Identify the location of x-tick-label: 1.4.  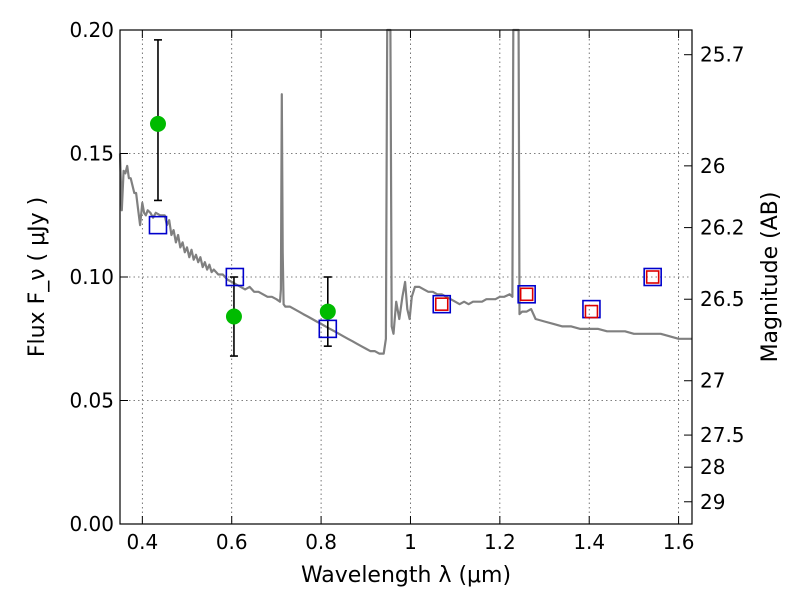
(589, 542).